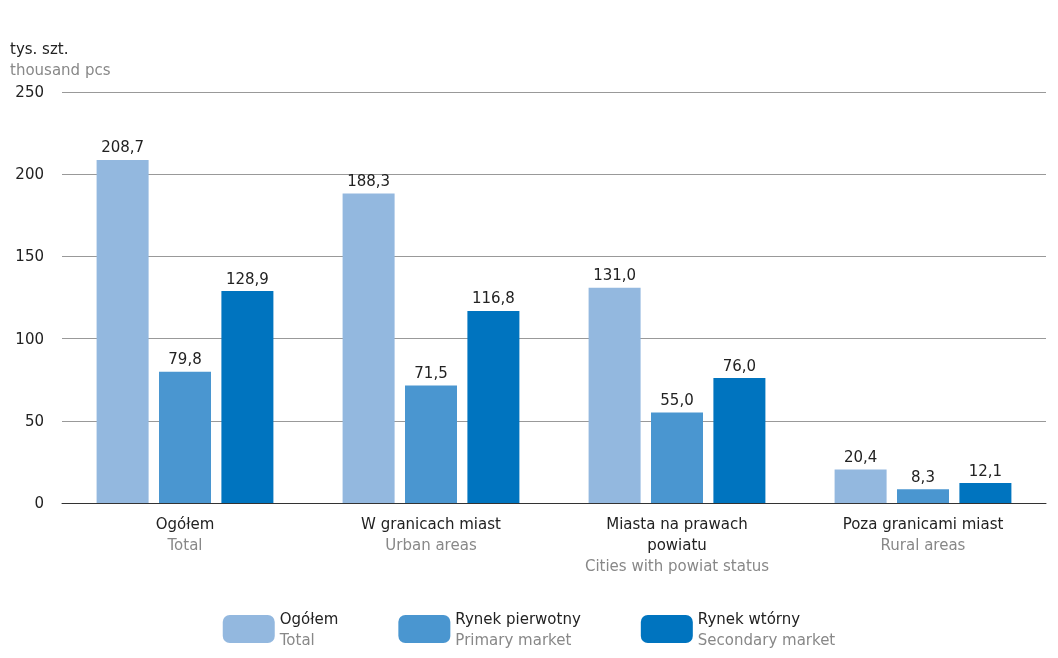 This screenshot has width=1058, height=658. Describe the element at coordinates (29, 174) in the screenshot. I see `y-tick-label: 200` at that location.